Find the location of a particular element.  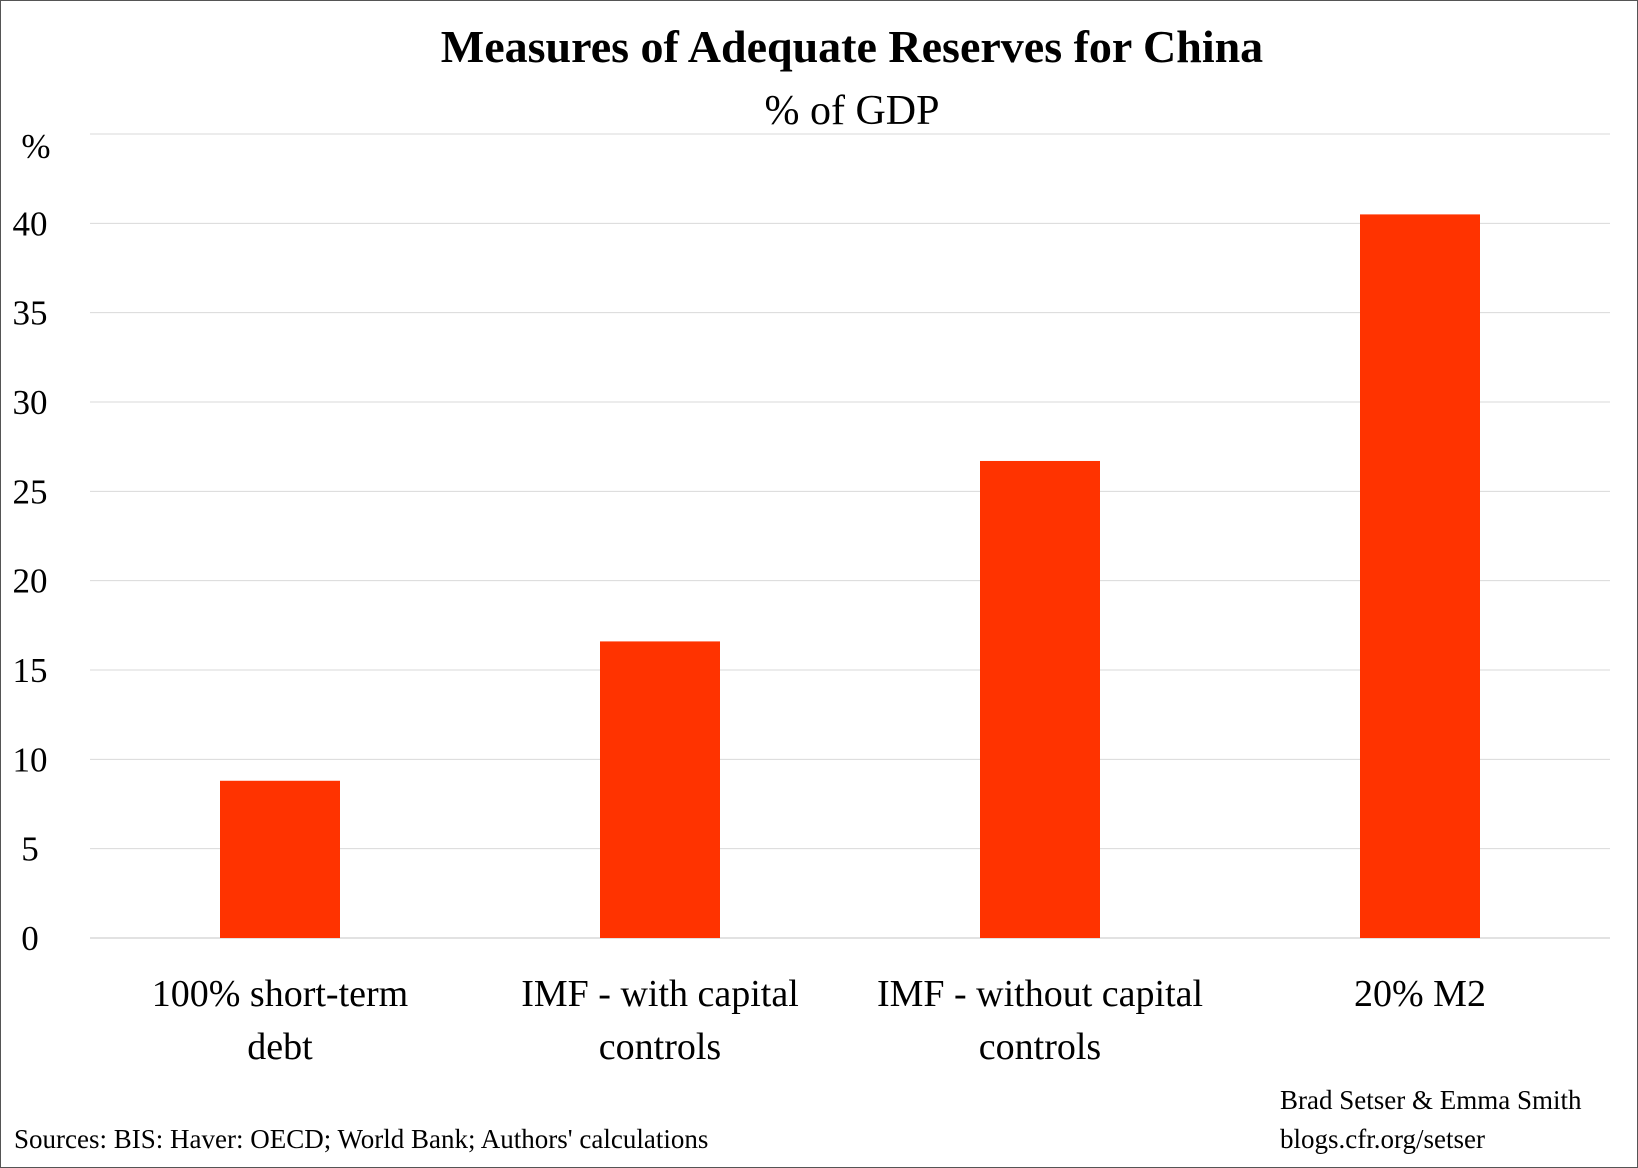

y-tick-label: 20 is located at coordinates (30, 581).